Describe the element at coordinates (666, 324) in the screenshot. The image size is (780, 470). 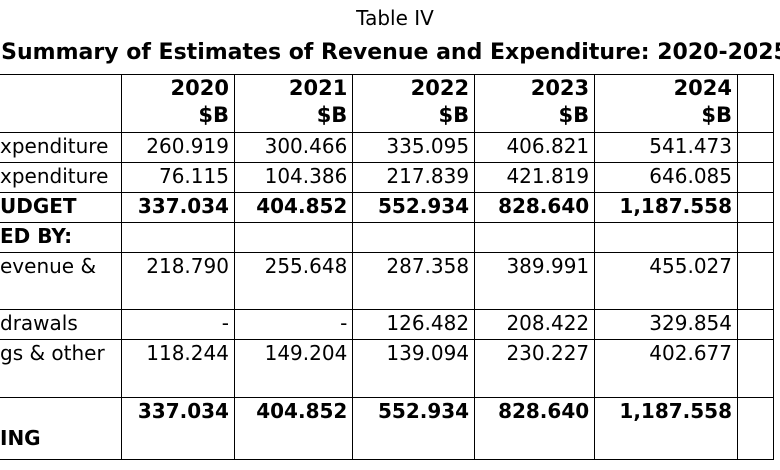
I see `table-cell: 329.854` at that location.